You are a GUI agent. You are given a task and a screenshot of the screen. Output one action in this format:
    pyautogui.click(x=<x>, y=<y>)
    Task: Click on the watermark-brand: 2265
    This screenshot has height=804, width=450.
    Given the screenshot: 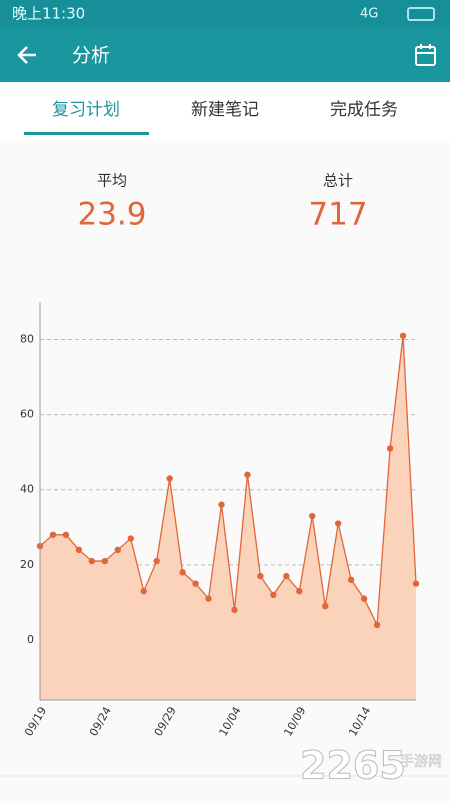 What is the action you would take?
    pyautogui.click(x=353, y=766)
    